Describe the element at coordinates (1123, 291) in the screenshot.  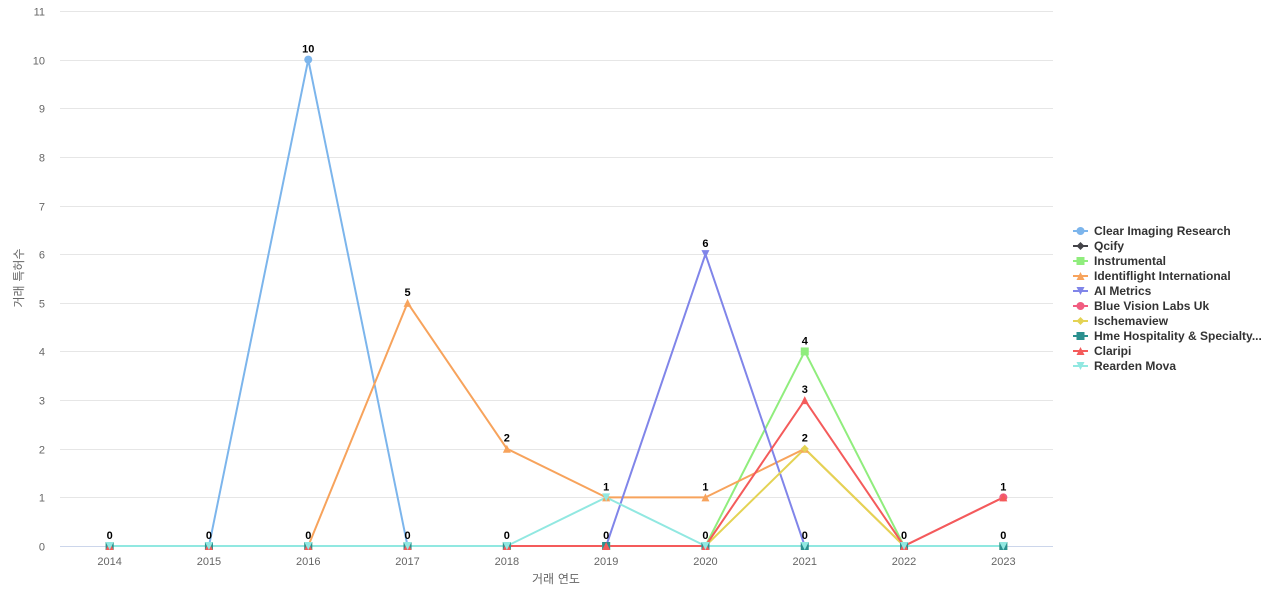
I see `legend-label-ai-metrics: AI Metrics` at that location.